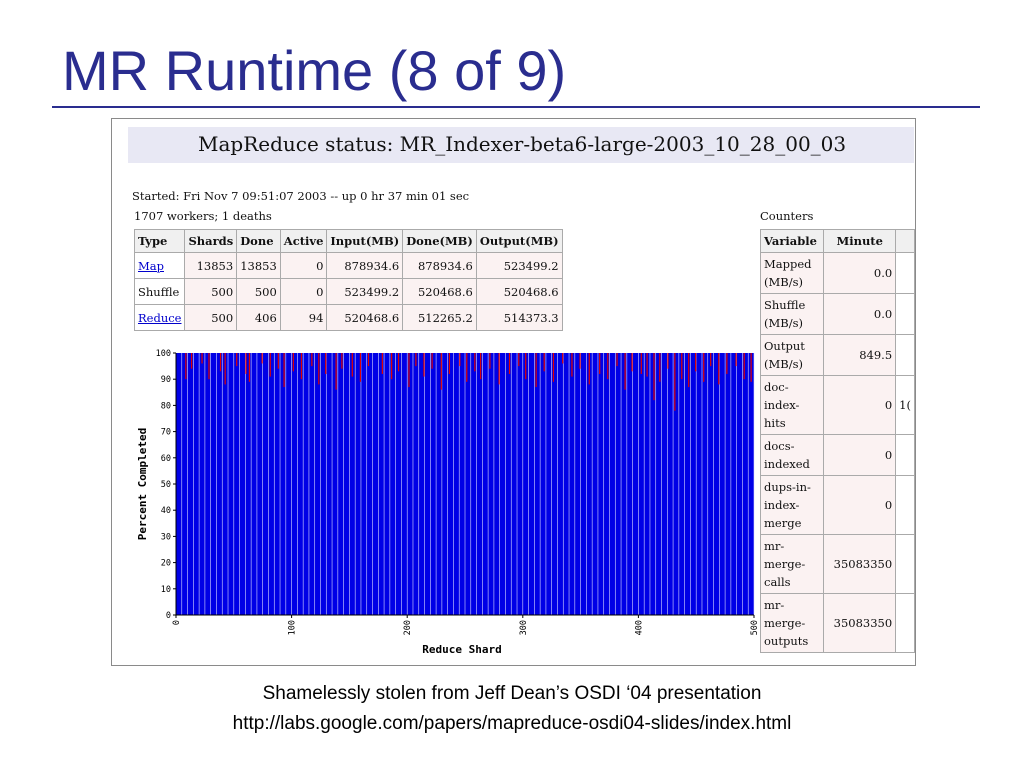  Describe the element at coordinates (365, 317) in the screenshot. I see `input-mb-cell: 520468.6` at that location.